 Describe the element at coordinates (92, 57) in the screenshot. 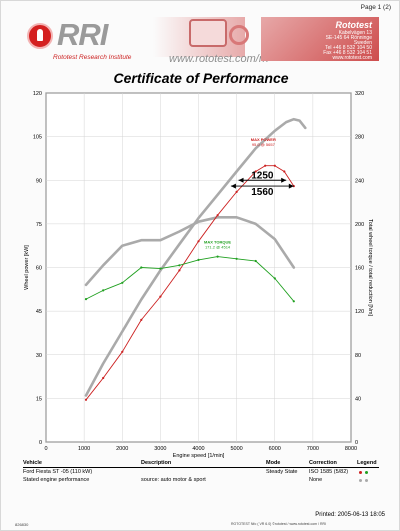

I see `logo-subtitle: Rototest Research Institute` at that location.